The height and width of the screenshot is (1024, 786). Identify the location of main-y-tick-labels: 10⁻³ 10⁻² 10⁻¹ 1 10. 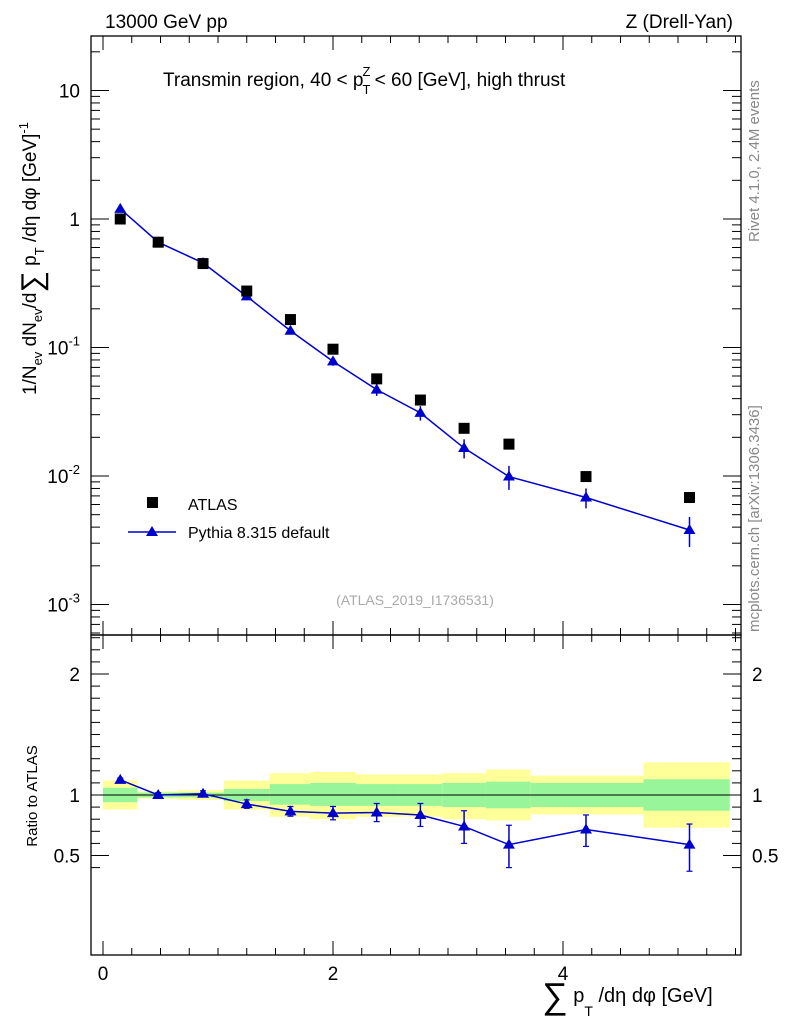
(63, 349).